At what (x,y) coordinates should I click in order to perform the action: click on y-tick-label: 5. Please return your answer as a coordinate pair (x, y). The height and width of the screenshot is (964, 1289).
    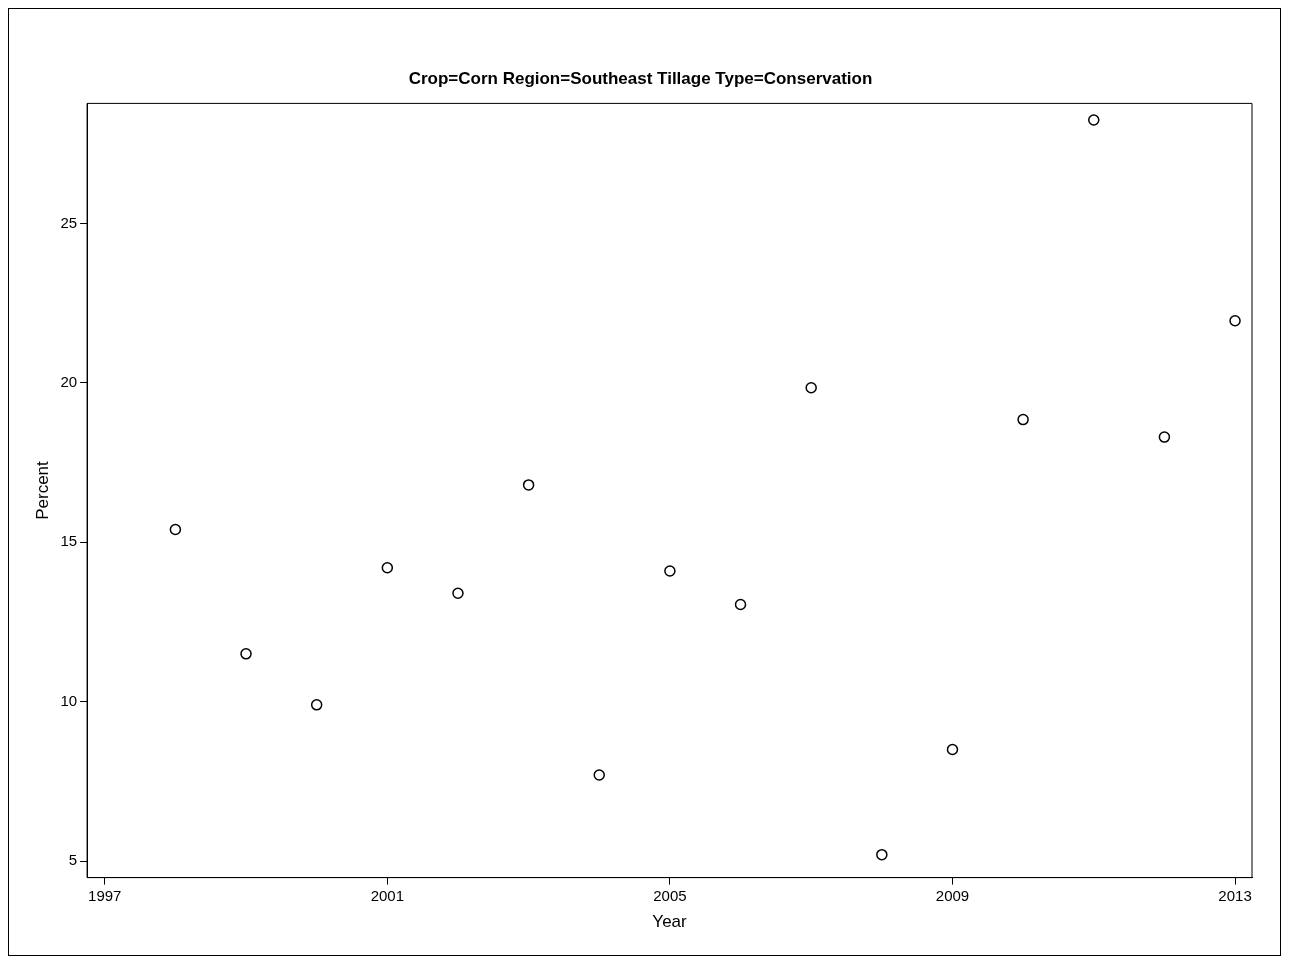
    Looking at the image, I should click on (73, 860).